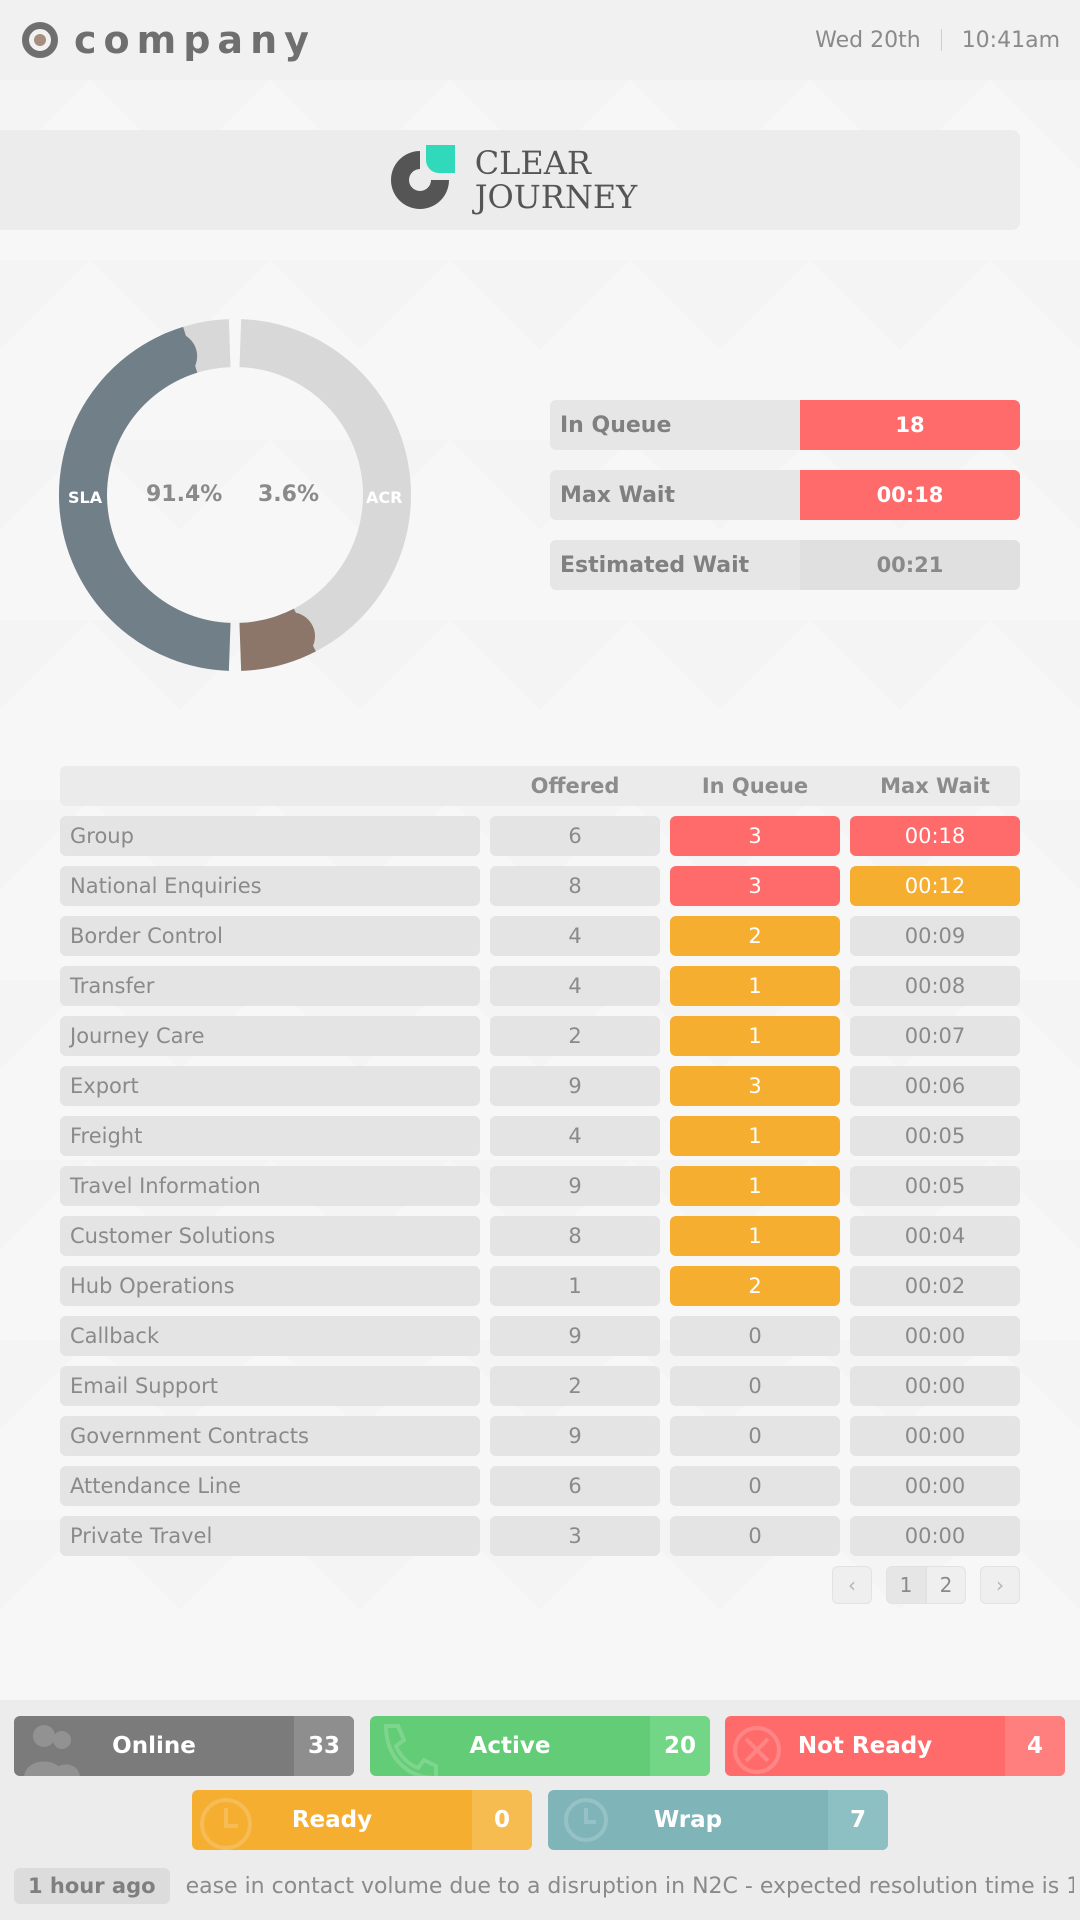  Describe the element at coordinates (532, 163) in the screenshot. I see `wordmark-line-1: CLEAR` at that location.